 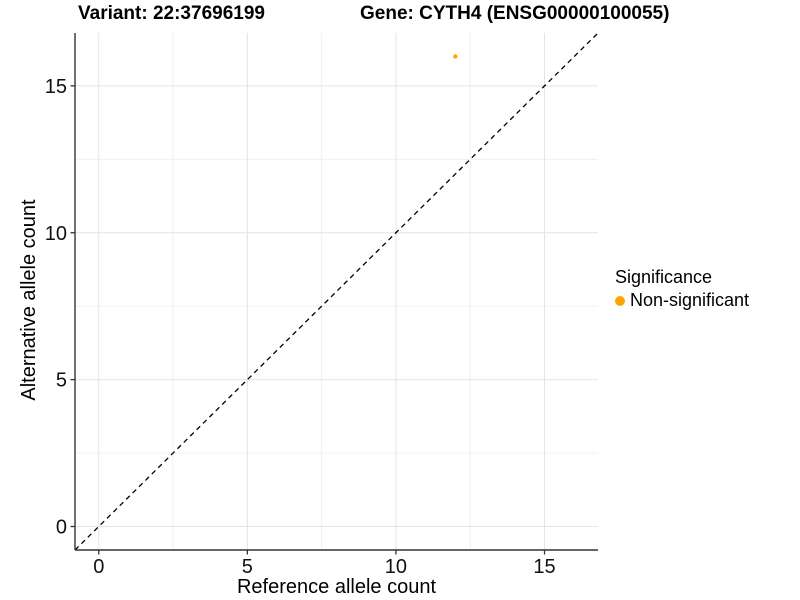 I want to click on legend-item-label: Non-significant, so click(x=690, y=300).